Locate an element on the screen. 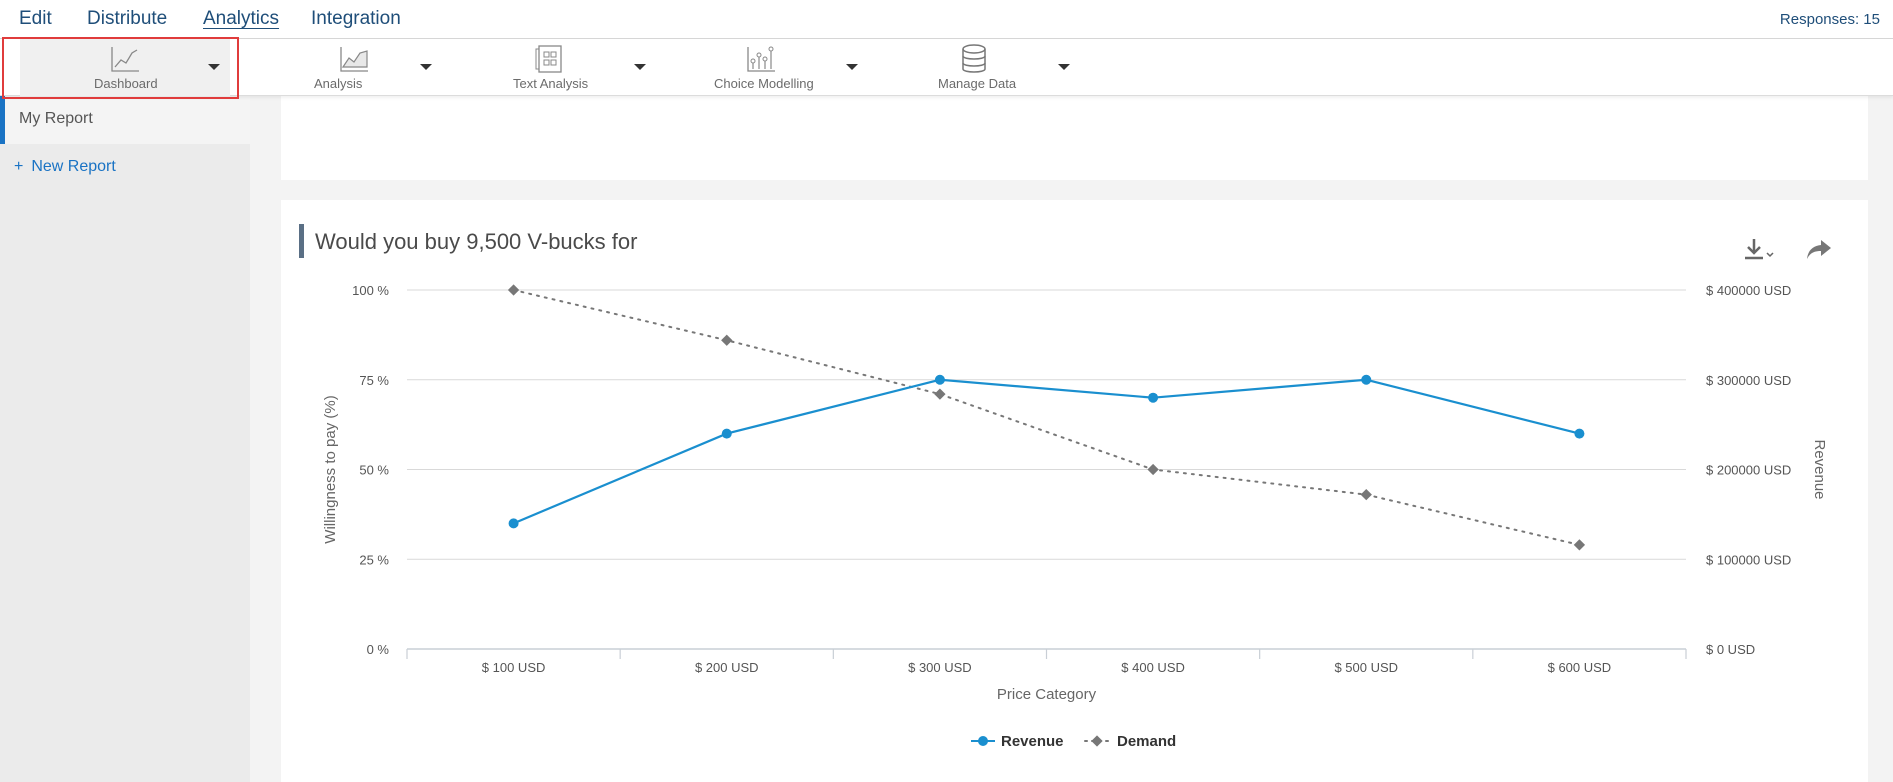 This screenshot has width=1893, height=782. responses-count: Responses: 15 is located at coordinates (1829, 19).